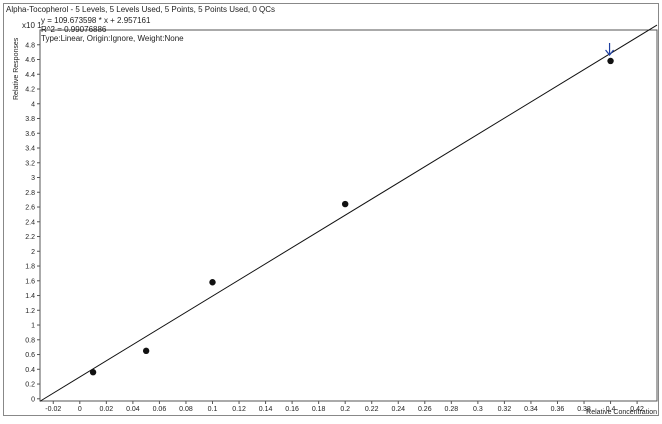  What do you see at coordinates (621, 412) in the screenshot?
I see `x-axis-label: Relative Concentration` at bounding box center [621, 412].